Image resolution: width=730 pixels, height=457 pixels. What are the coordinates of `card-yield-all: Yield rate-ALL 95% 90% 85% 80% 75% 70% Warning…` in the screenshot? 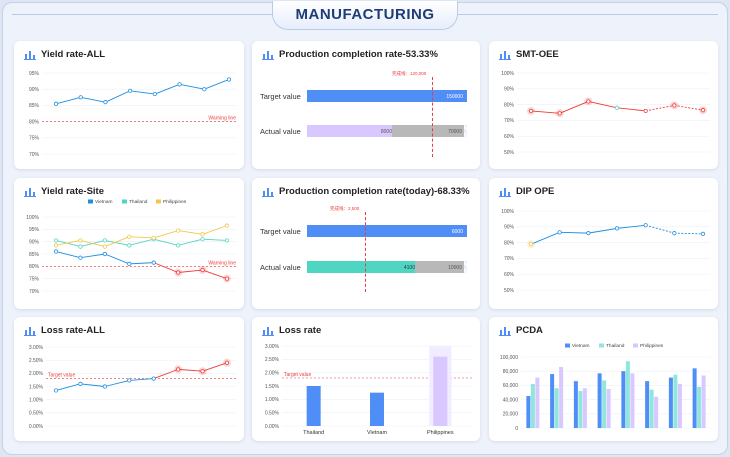 It's located at (129, 105).